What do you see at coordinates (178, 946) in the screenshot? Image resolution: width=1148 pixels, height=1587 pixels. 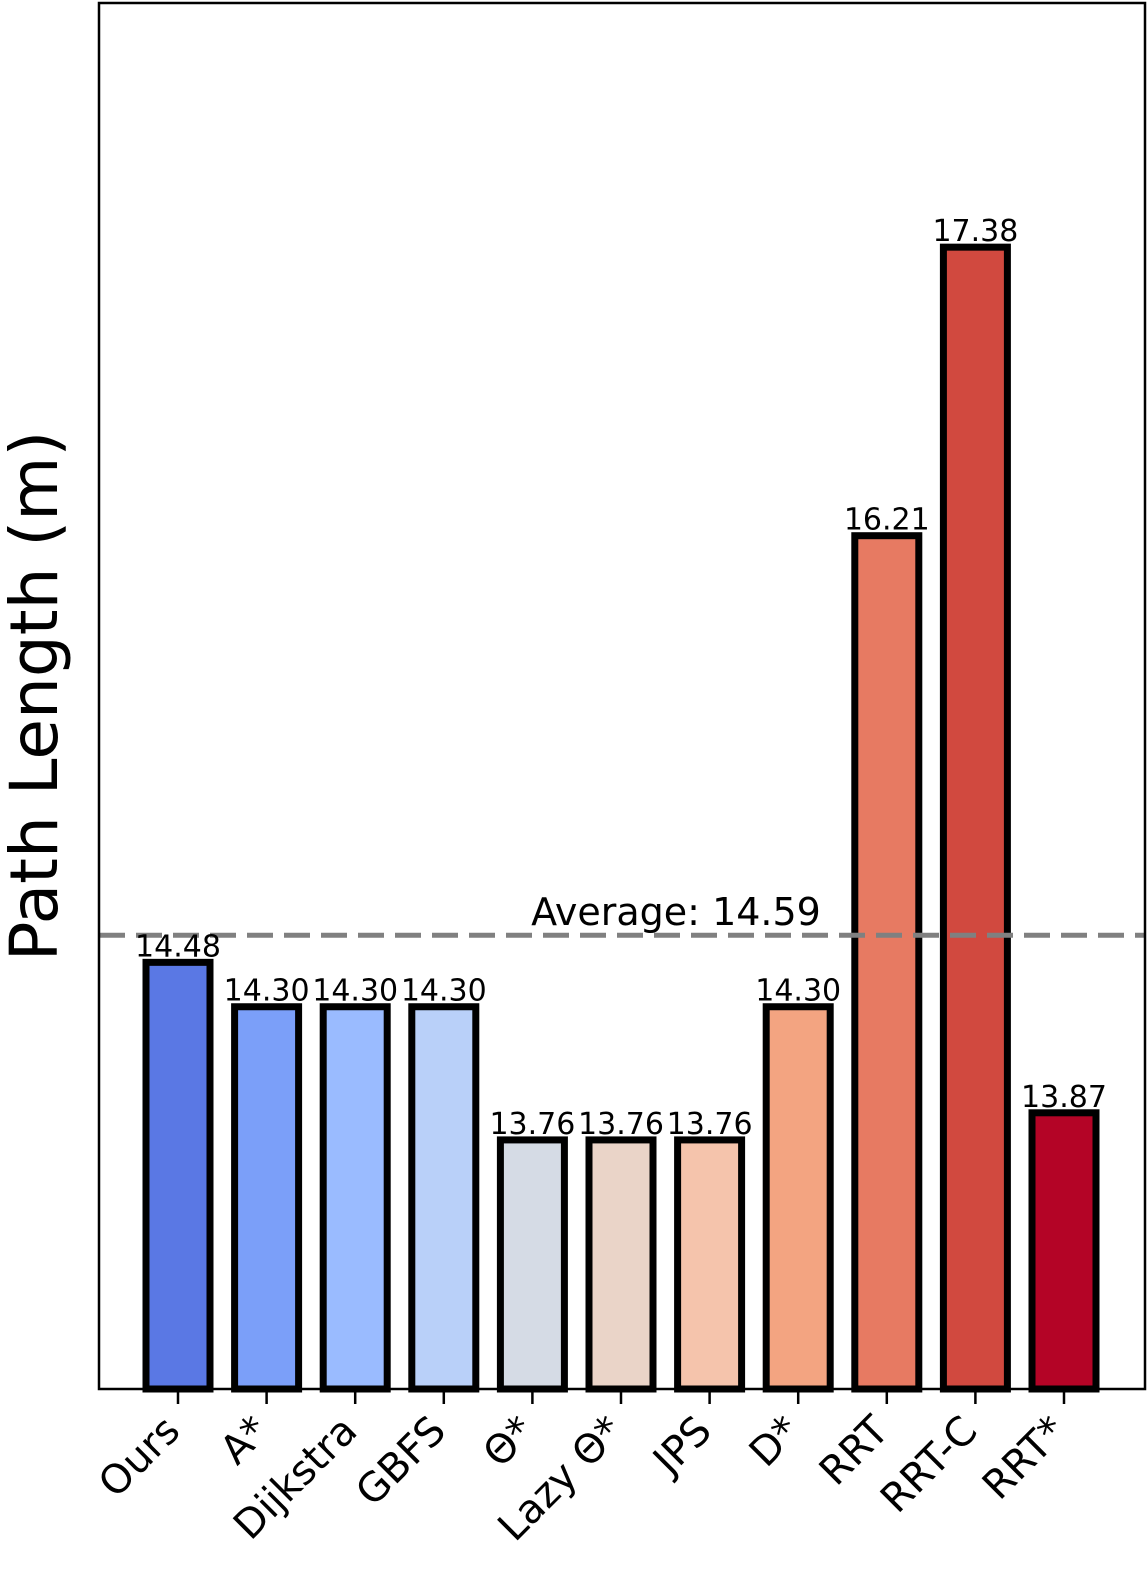 I see `value-label-0: 14.48` at bounding box center [178, 946].